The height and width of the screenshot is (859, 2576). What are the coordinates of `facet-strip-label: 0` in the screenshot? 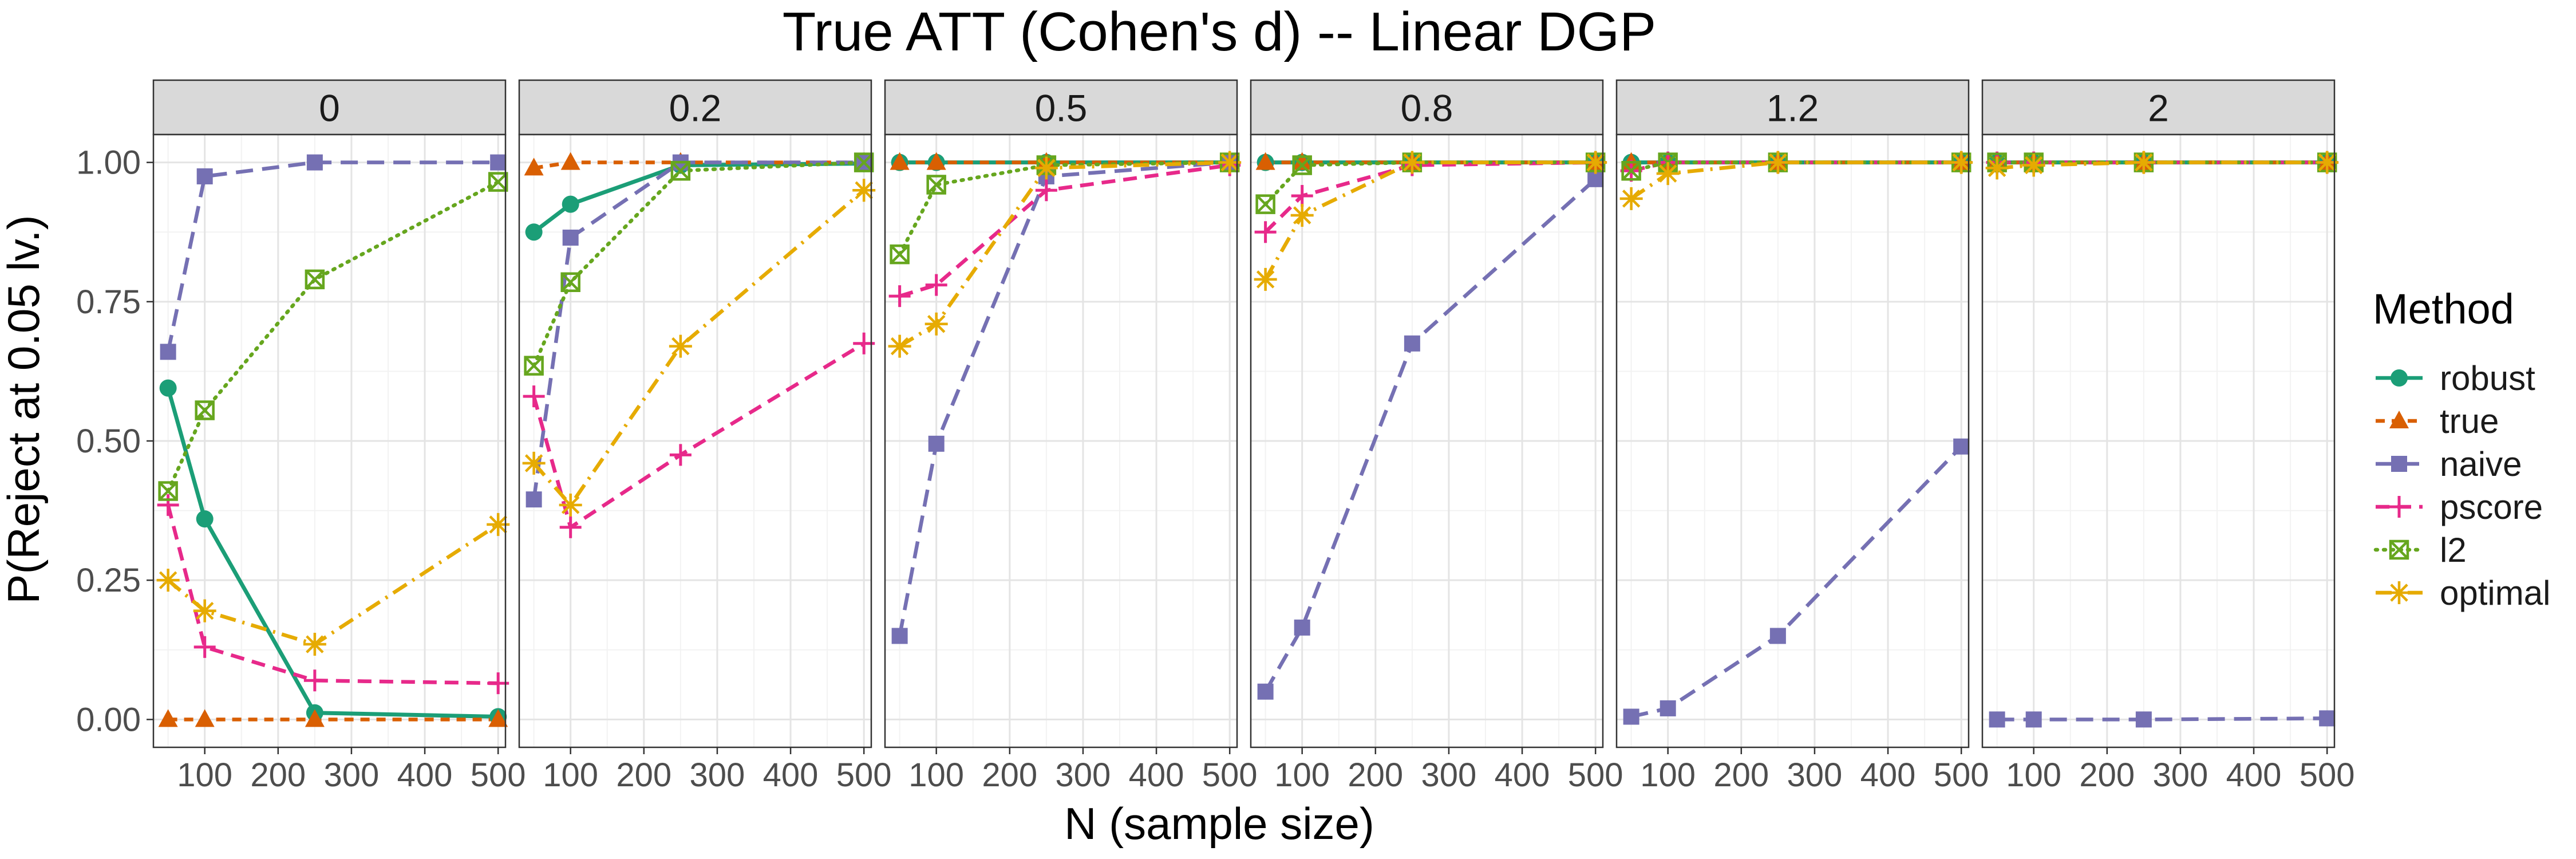 It's located at (329, 108).